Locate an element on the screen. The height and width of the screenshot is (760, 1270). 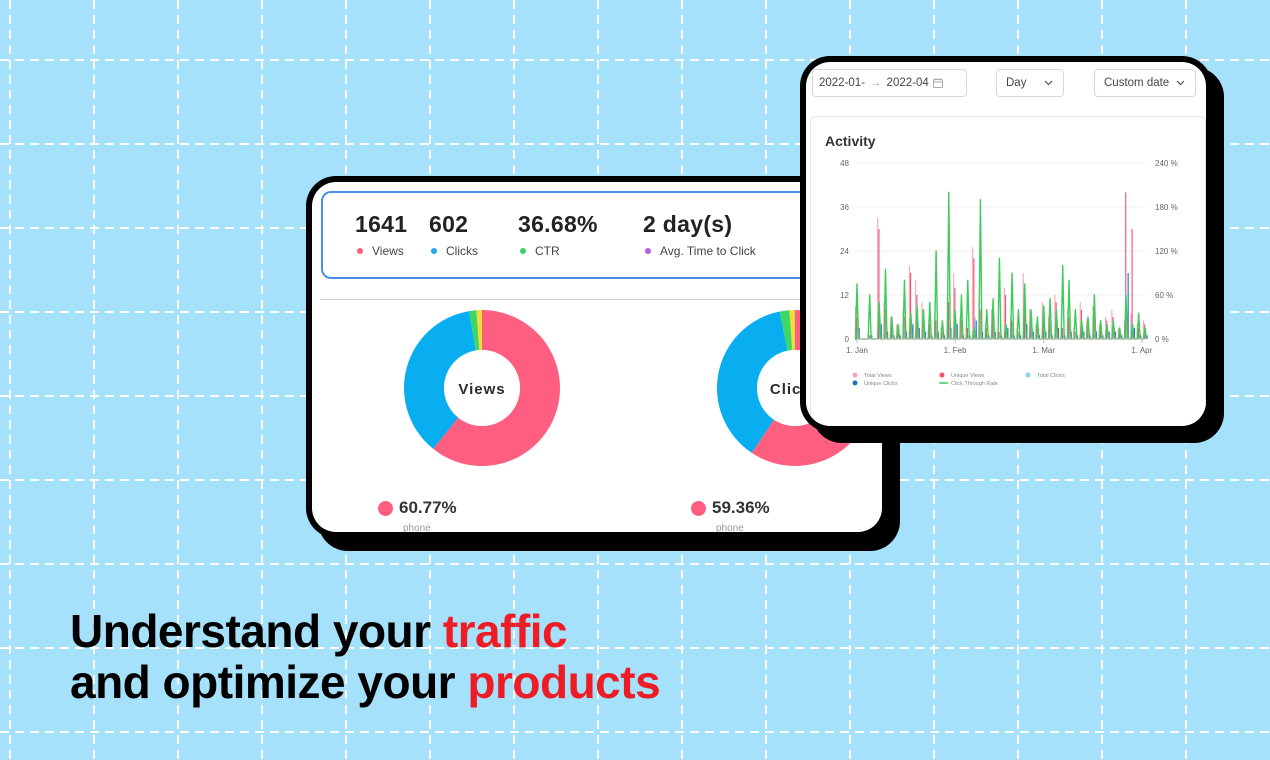
y-right-tick-label: 240 % is located at coordinates (1166, 163).